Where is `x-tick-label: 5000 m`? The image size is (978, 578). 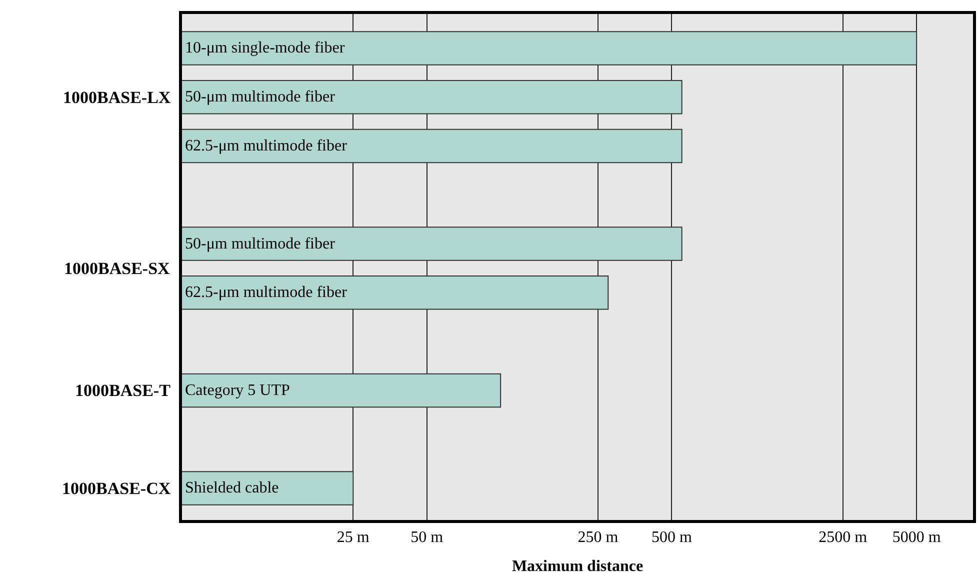 x-tick-label: 5000 m is located at coordinates (917, 537).